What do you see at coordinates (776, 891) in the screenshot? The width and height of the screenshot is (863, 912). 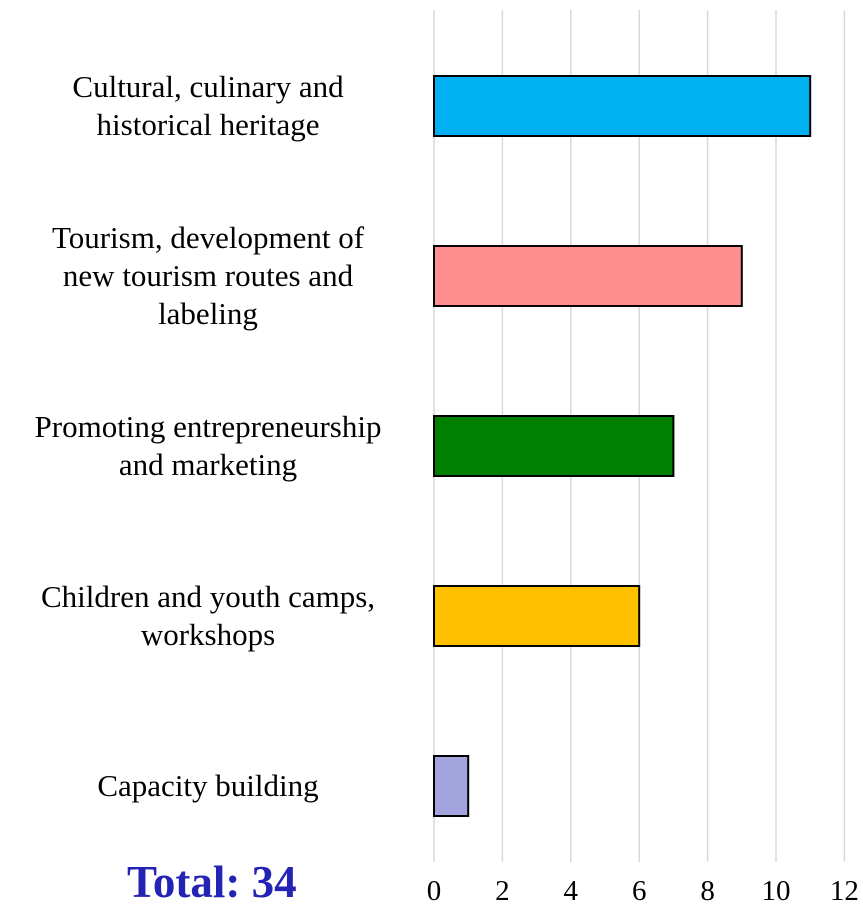 I see `x-tick-label: 10` at bounding box center [776, 891].